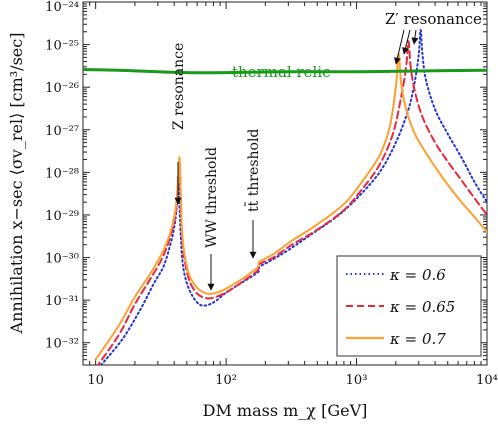 The image size is (498, 425). I want to click on y-tick-label: 10⁻²⁷, so click(62, 131).